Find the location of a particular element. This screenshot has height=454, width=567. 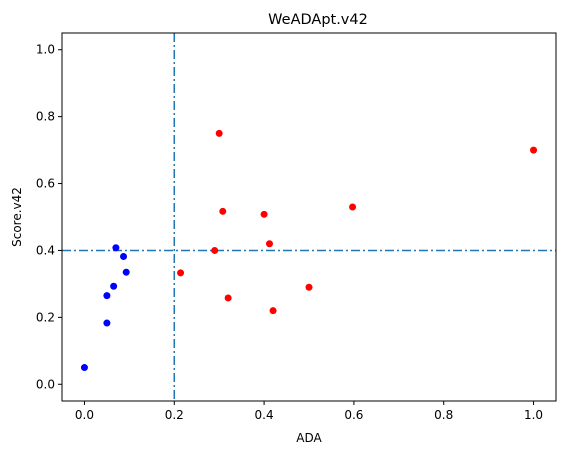

x-tick-label: 0.2 is located at coordinates (174, 415).